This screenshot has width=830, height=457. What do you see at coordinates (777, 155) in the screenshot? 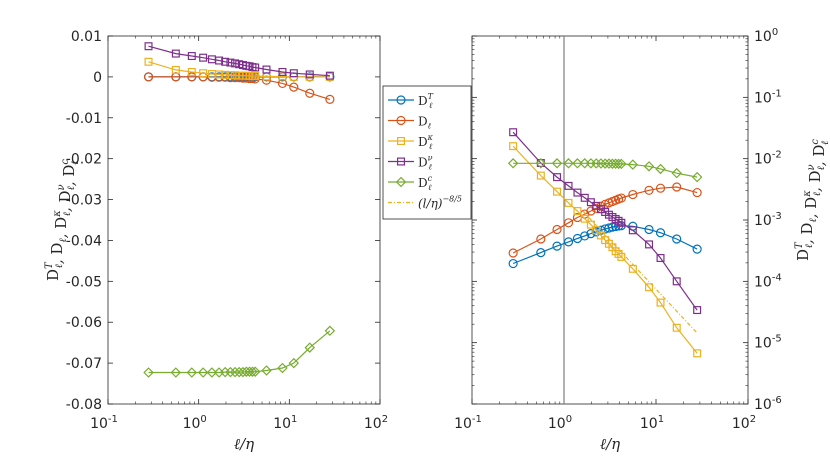
I see `y-tick-label-exponent: -2` at bounding box center [777, 155].